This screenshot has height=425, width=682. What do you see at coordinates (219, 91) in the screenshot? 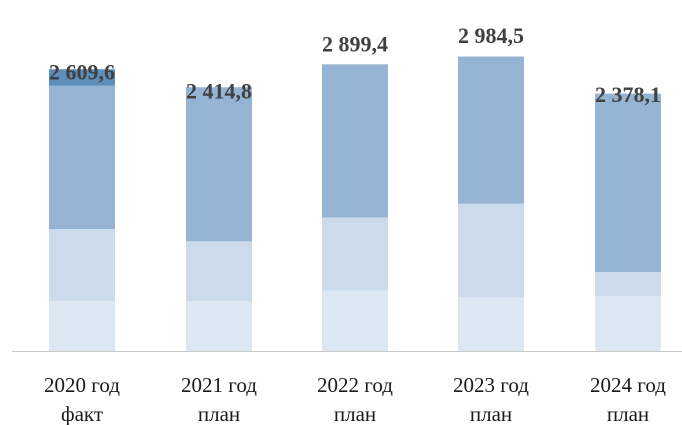
I see `total-label-1: 2 414,8` at bounding box center [219, 91].